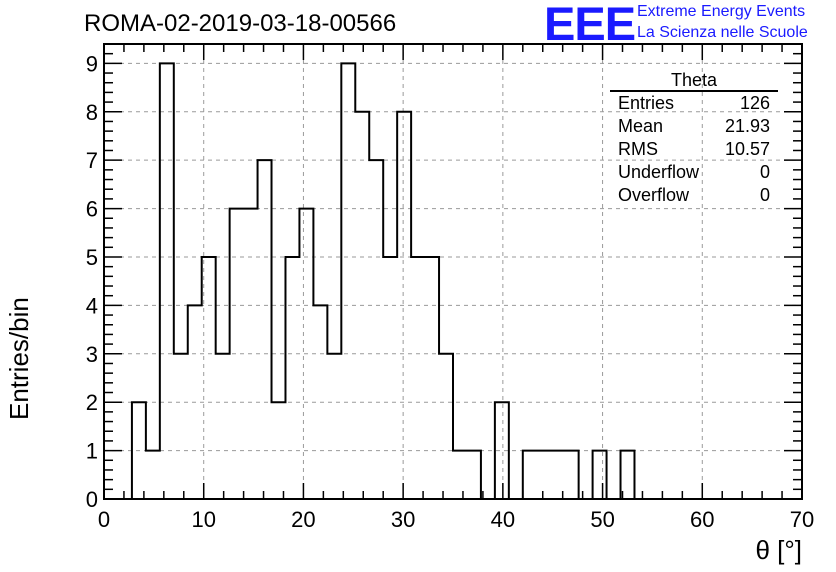  What do you see at coordinates (503, 519) in the screenshot?
I see `x-tick-label: 40` at bounding box center [503, 519].